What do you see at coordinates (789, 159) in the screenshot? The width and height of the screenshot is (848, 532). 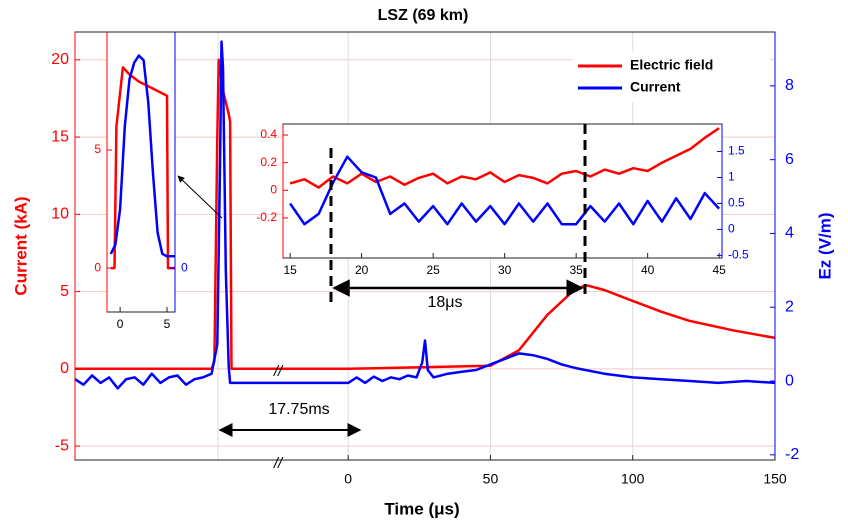 I see `y2-tick-label: 6` at bounding box center [789, 159].